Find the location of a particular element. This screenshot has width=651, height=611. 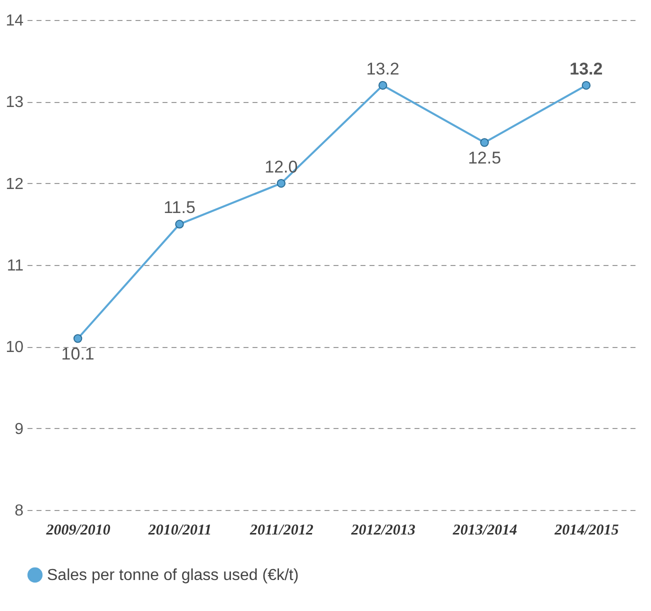

data-label: 12.5 is located at coordinates (485, 158).